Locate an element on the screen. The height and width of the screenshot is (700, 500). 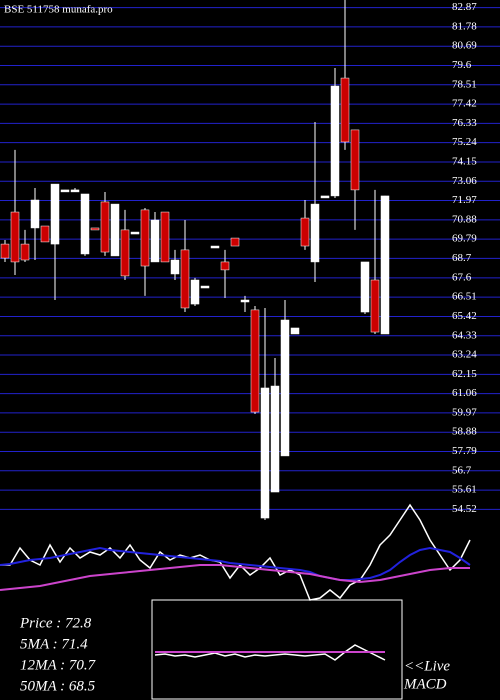
y-tick-label: 74.15 is located at coordinates (464, 161).